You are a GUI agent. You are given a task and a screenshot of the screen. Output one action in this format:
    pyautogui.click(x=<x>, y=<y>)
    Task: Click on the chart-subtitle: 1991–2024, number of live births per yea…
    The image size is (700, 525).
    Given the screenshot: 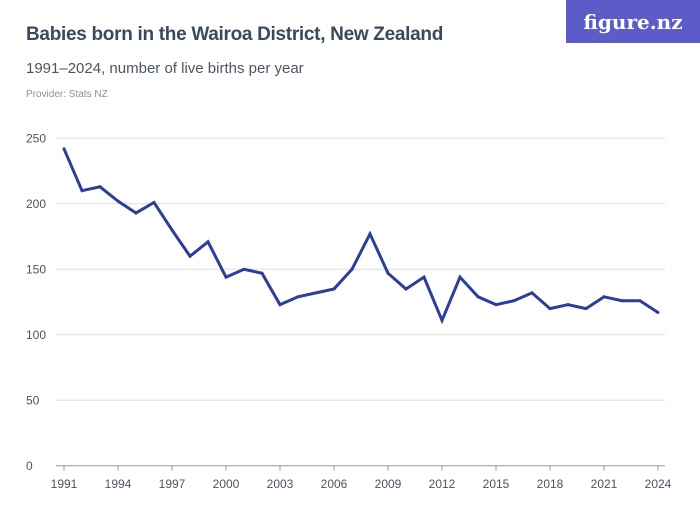 What is the action you would take?
    pyautogui.click(x=165, y=68)
    